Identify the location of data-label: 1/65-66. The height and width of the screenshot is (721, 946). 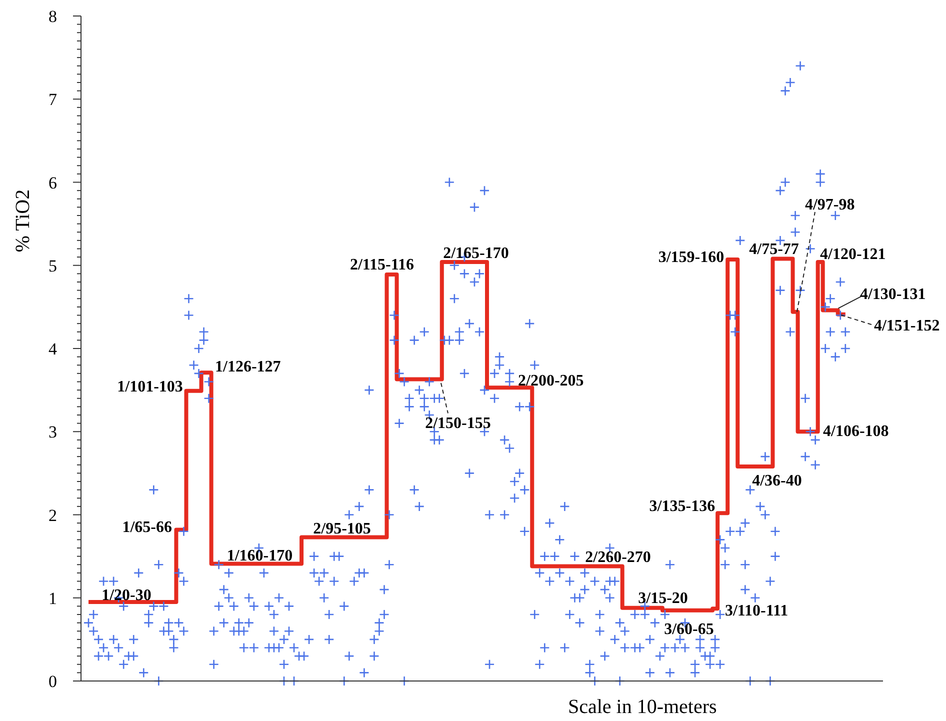
(147, 527).